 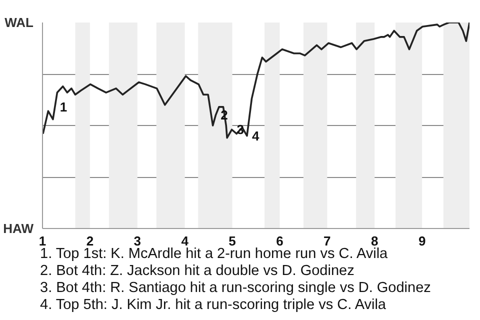 What do you see at coordinates (256, 136) in the screenshot?
I see `annotation: 4` at bounding box center [256, 136].